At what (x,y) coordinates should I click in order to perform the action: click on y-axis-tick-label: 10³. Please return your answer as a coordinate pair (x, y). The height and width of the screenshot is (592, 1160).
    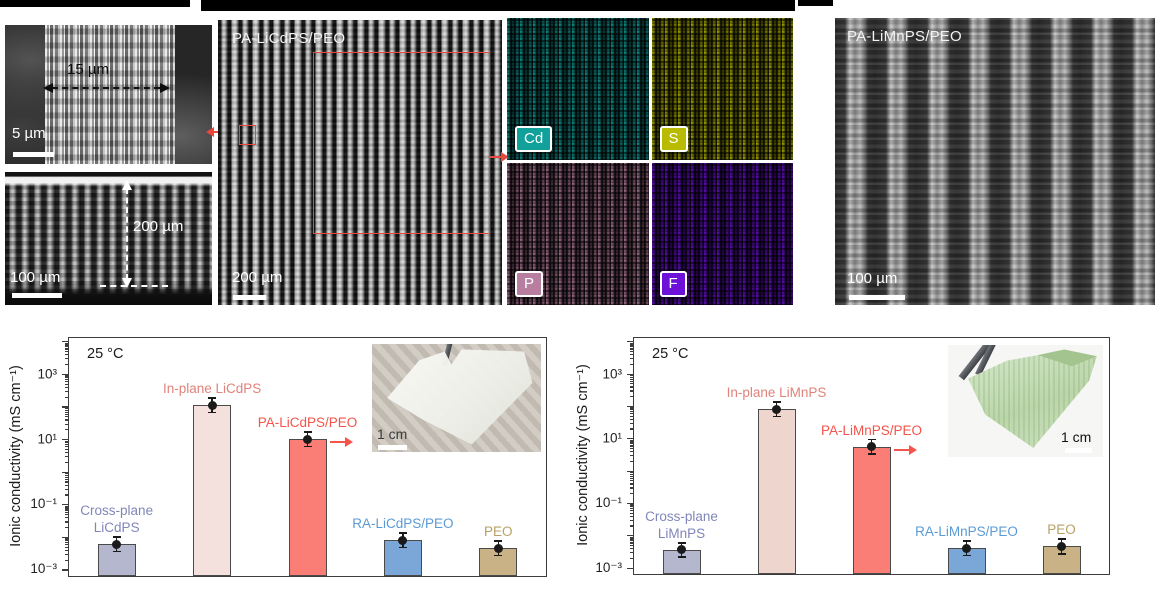
    Looking at the image, I should click on (612, 374).